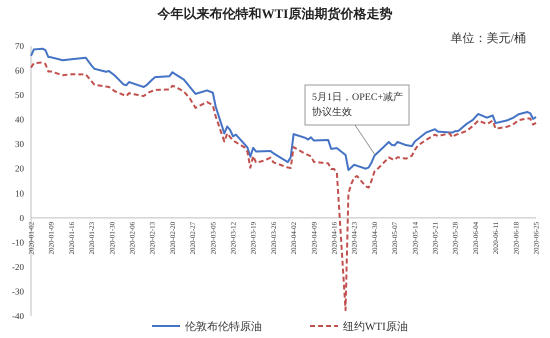  What do you see at coordinates (19, 193) in the screenshot?
I see `y-tick-label: 10` at bounding box center [19, 193].